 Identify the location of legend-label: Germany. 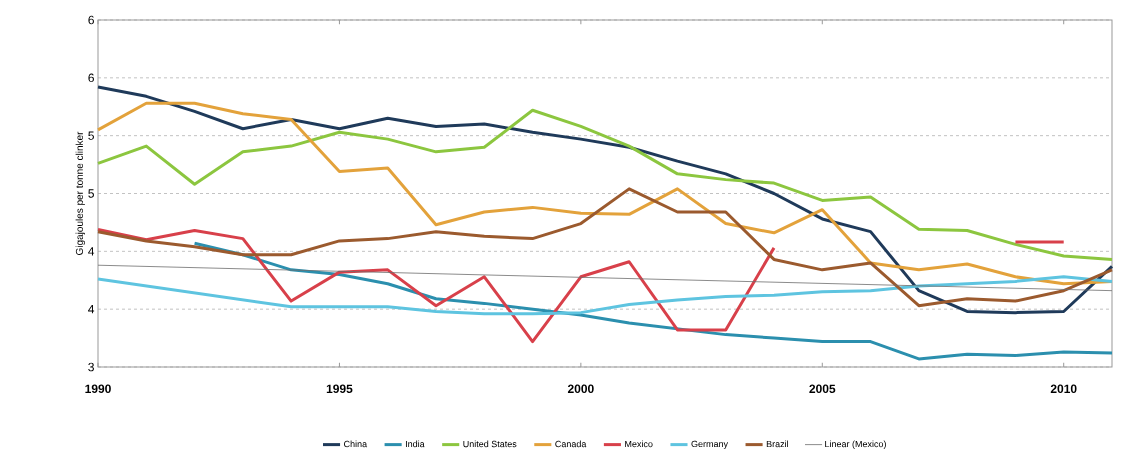
(710, 444).